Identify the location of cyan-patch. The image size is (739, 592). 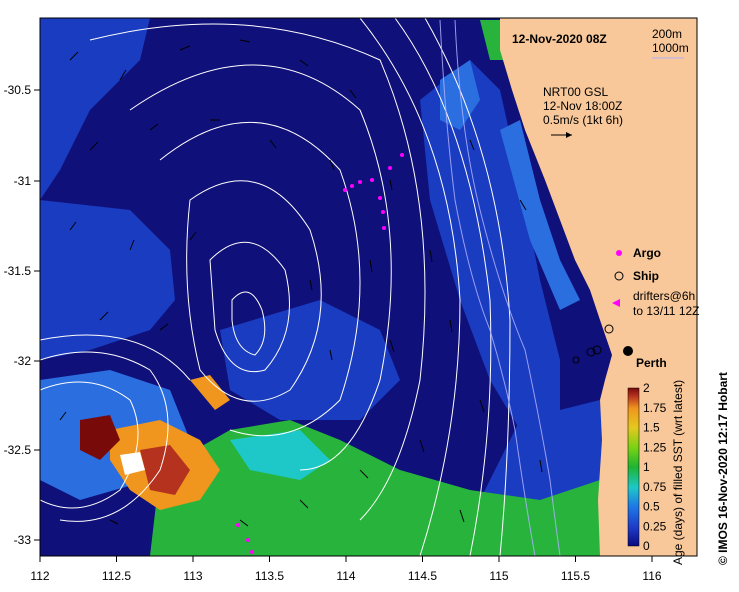
(280, 455).